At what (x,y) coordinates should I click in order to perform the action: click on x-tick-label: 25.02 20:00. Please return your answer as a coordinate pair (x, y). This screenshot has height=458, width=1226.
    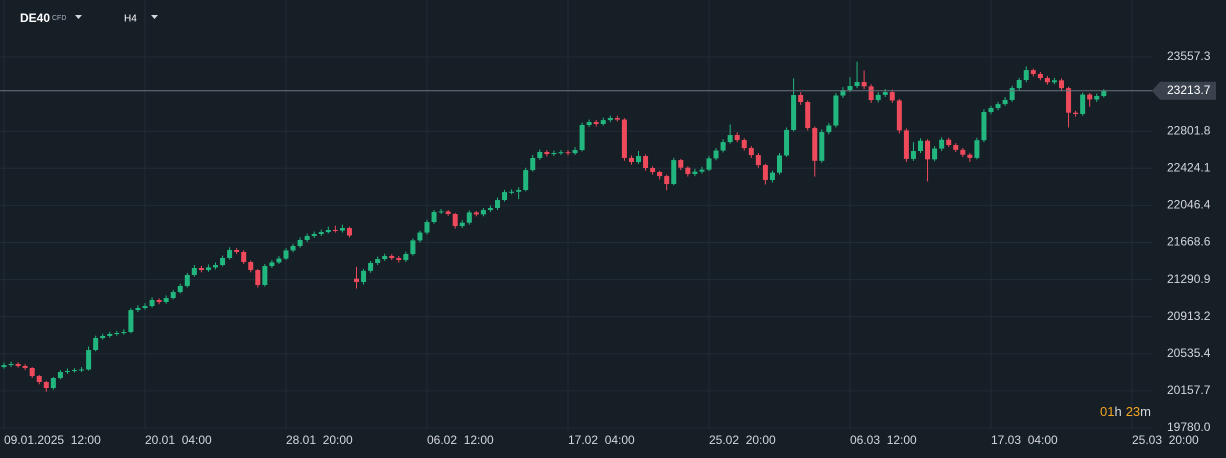
    Looking at the image, I should click on (742, 440).